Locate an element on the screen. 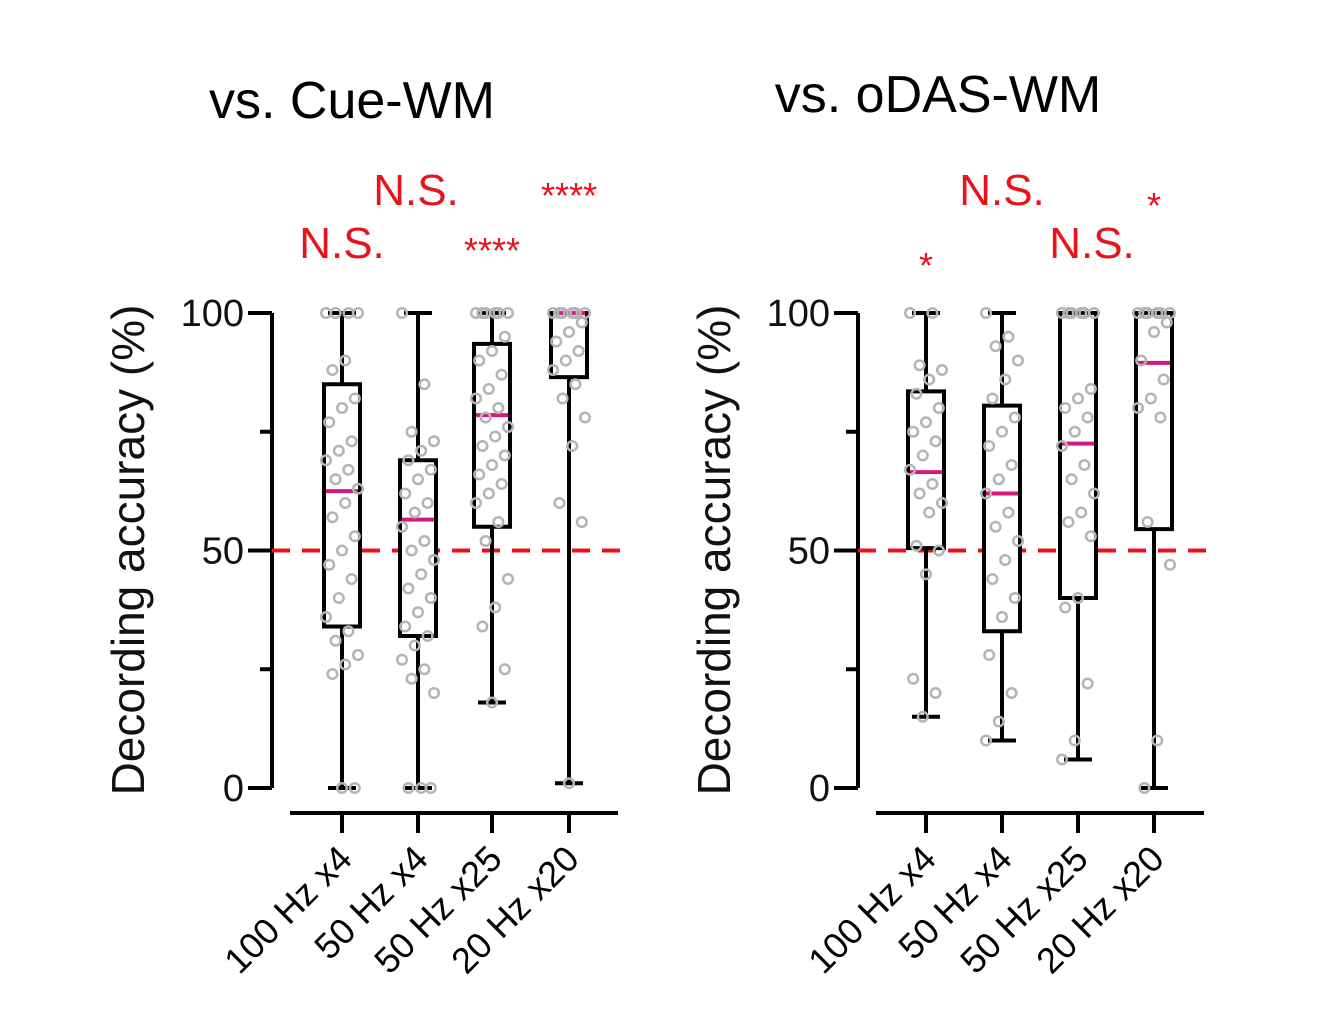  significance-label: * is located at coordinates (926, 265).